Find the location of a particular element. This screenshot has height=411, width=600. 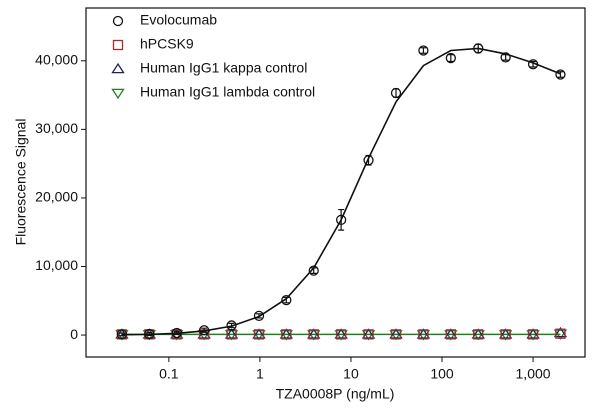

y-tick-label: 40,000 is located at coordinates (56, 59).